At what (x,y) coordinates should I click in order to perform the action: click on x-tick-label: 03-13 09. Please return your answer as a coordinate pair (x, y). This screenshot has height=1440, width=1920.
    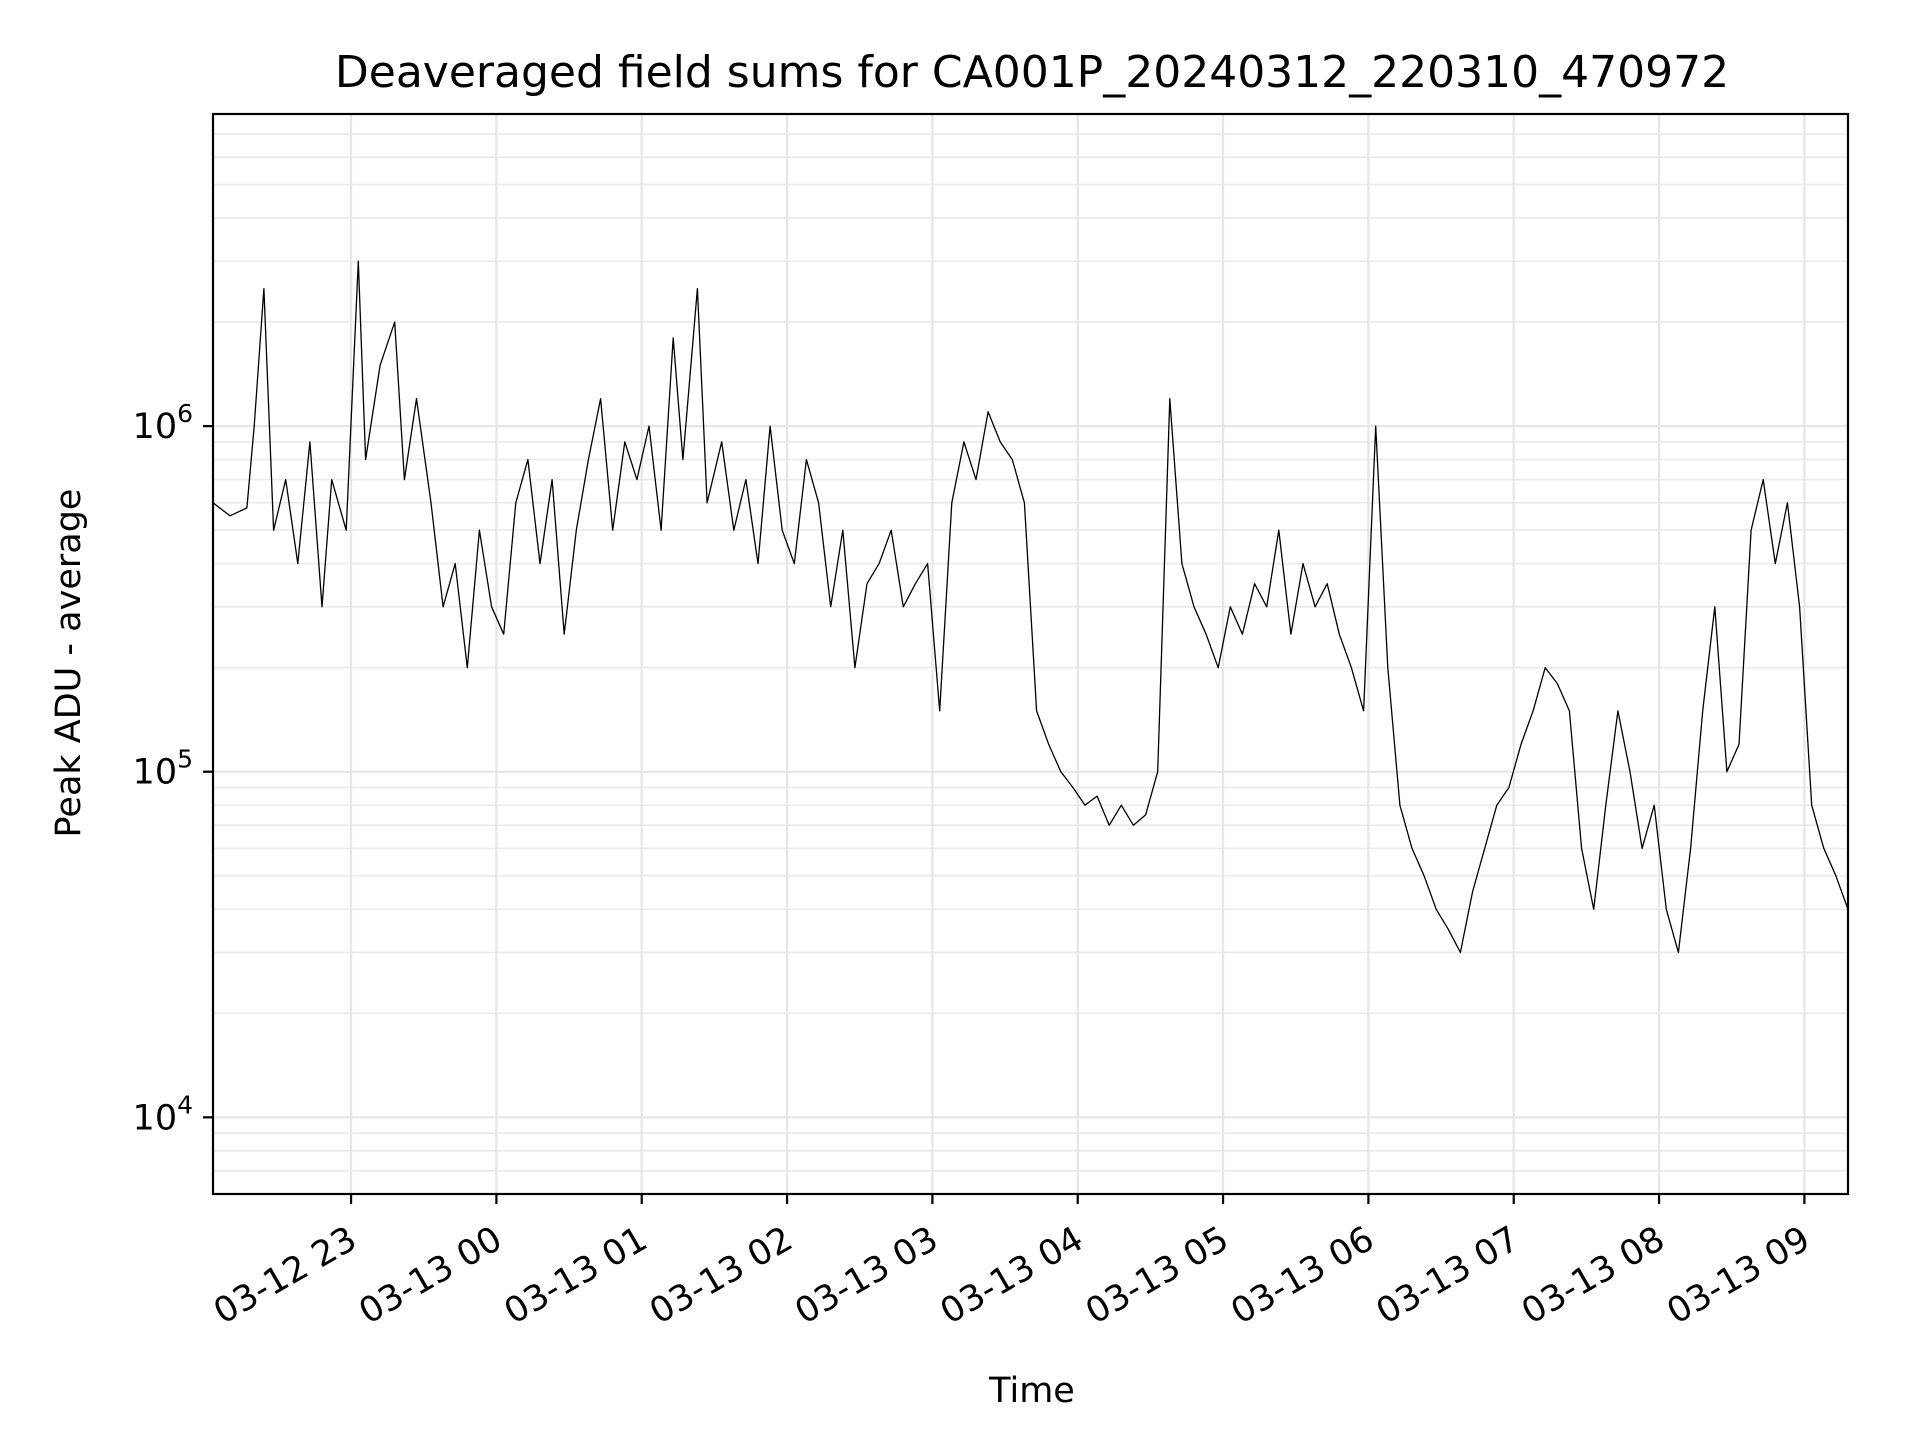
    Looking at the image, I should click on (1739, 1275).